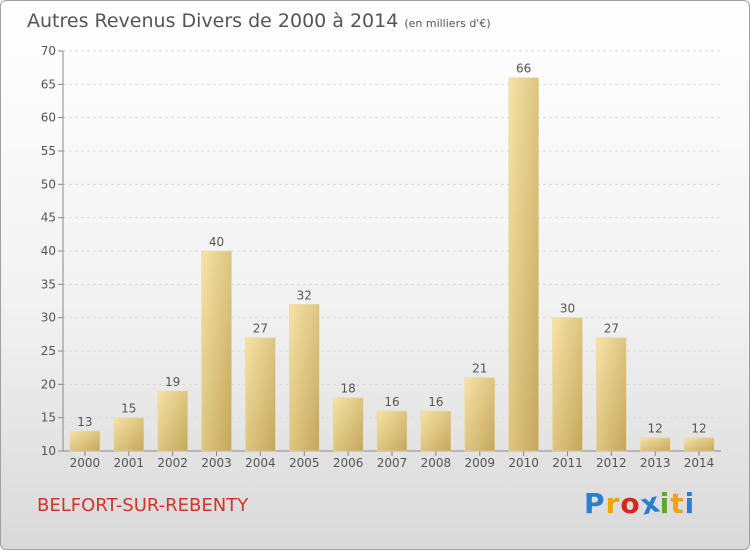 This screenshot has height=550, width=750. I want to click on bar-2001, so click(129, 434).